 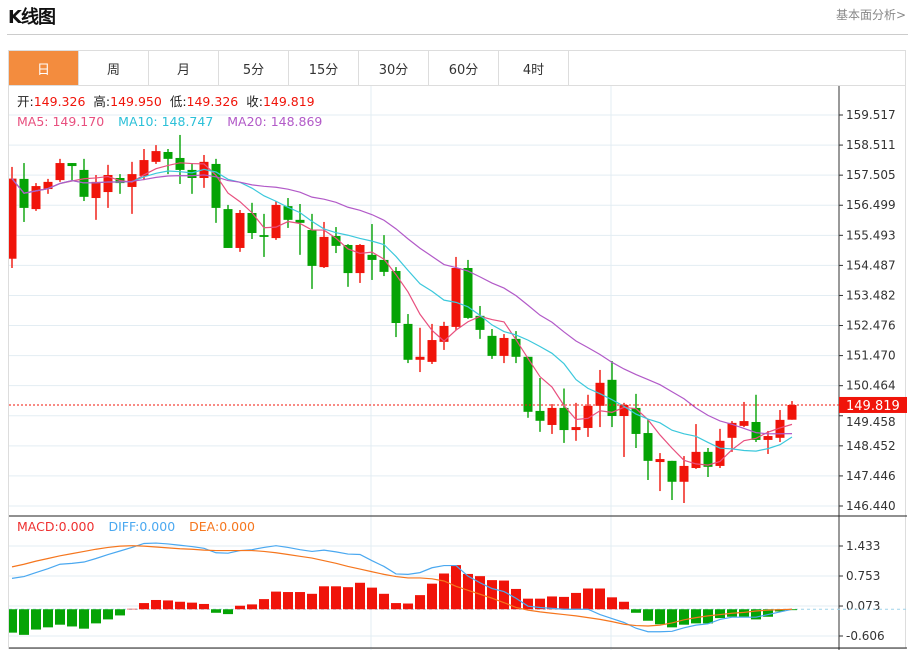 What do you see at coordinates (871, 422) in the screenshot?
I see `price-tick-label: 149.458` at bounding box center [871, 422].